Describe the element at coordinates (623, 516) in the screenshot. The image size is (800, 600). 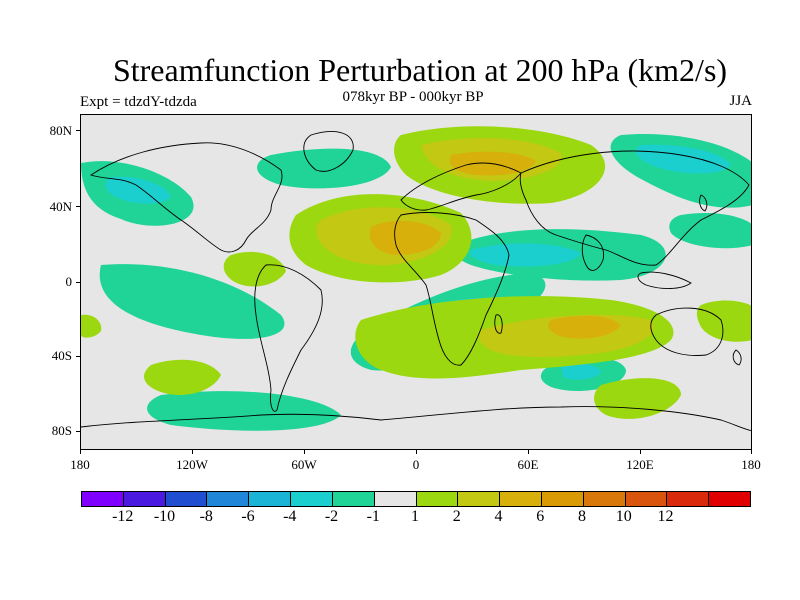
I see `colorbar-label: 10` at that location.